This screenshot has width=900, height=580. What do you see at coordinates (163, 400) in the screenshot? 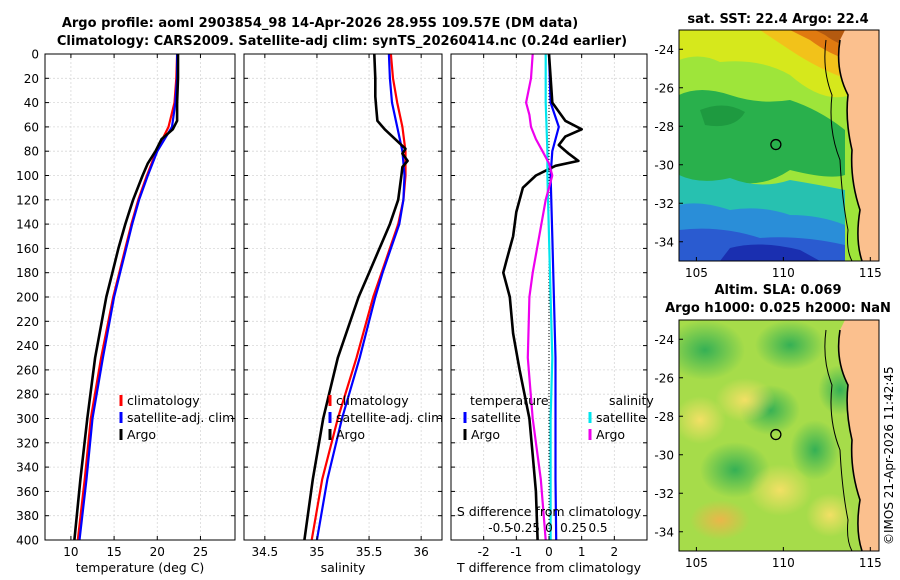
I see `temperature-legend-label: climatology` at bounding box center [163, 400].